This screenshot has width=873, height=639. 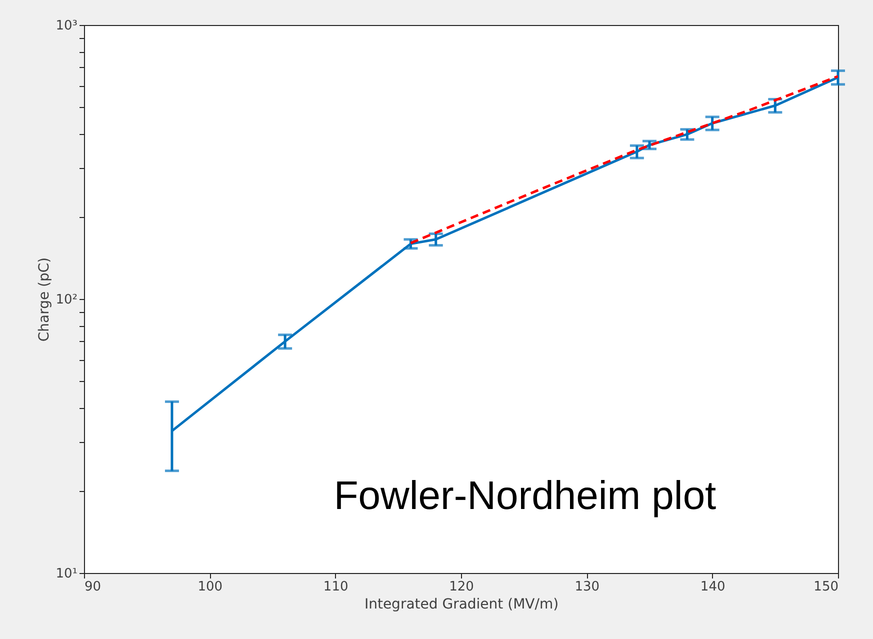 I want to click on x-axis-title: Integrated Gradient (MV/m), so click(x=461, y=604).